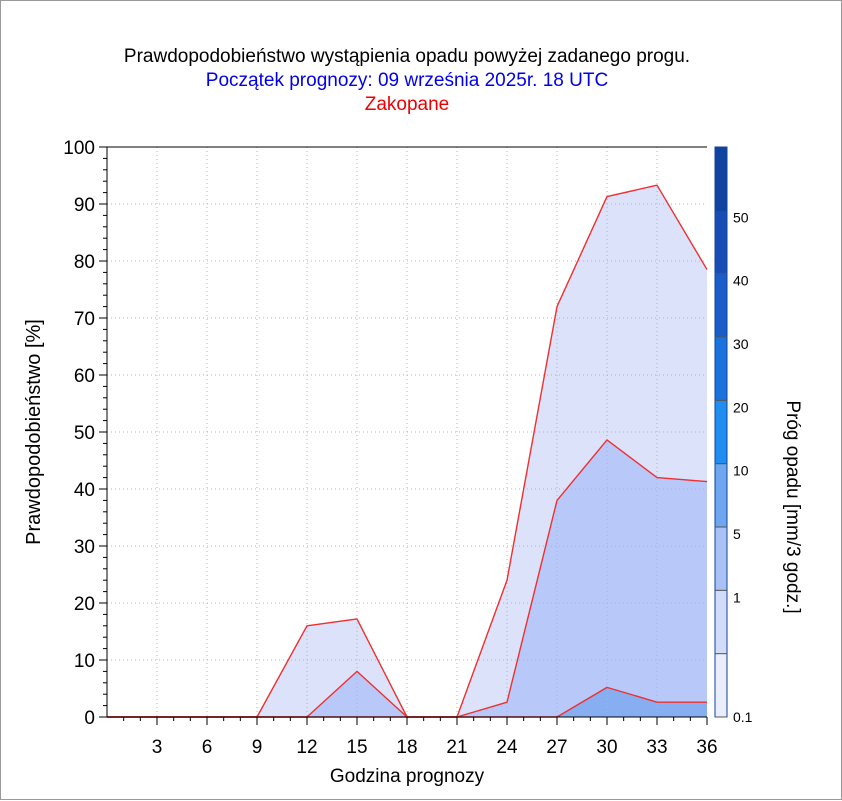 This screenshot has width=842, height=801. I want to click on colorbar-label: Próg opadu [mm/3 godz.], so click(792, 506).